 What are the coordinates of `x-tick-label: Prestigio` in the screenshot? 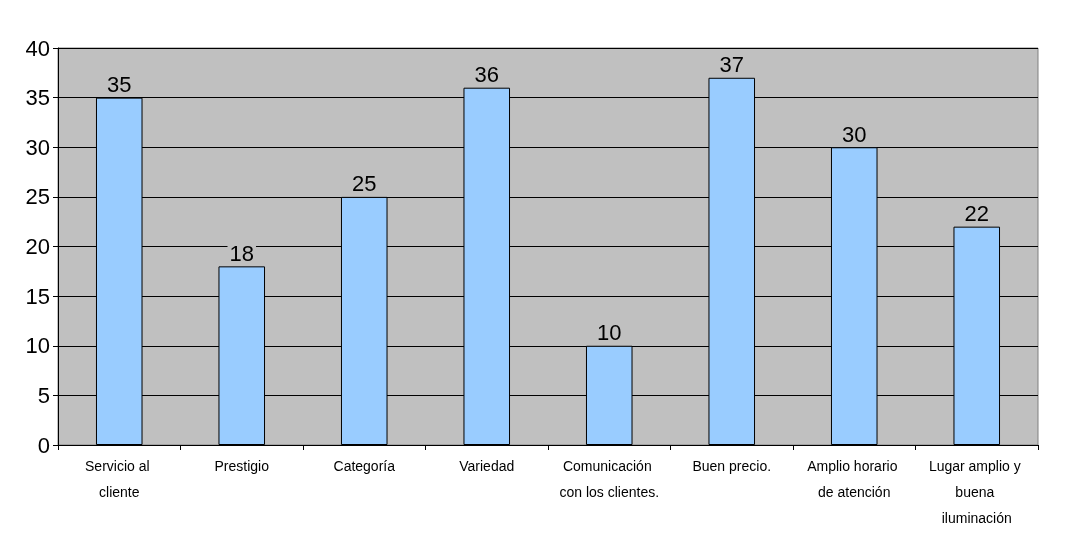 It's located at (242, 466).